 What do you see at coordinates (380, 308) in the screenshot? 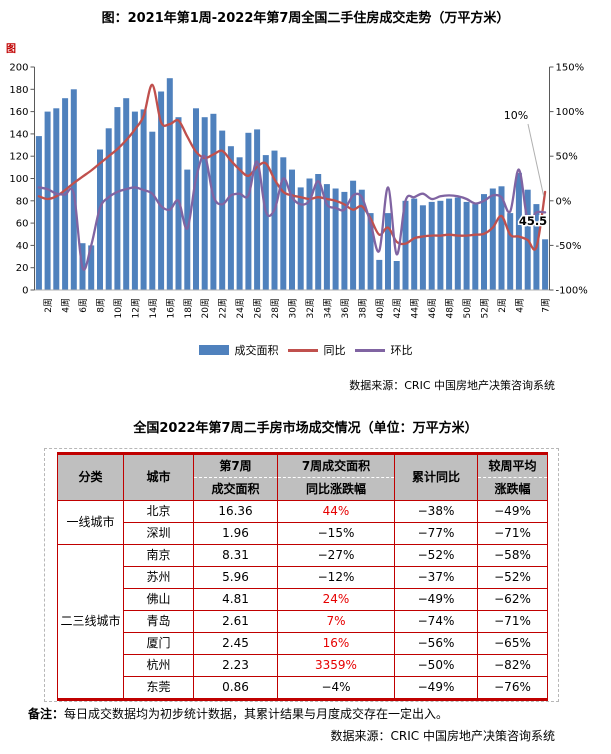
I see `svg-text: 40周` at bounding box center [380, 308].